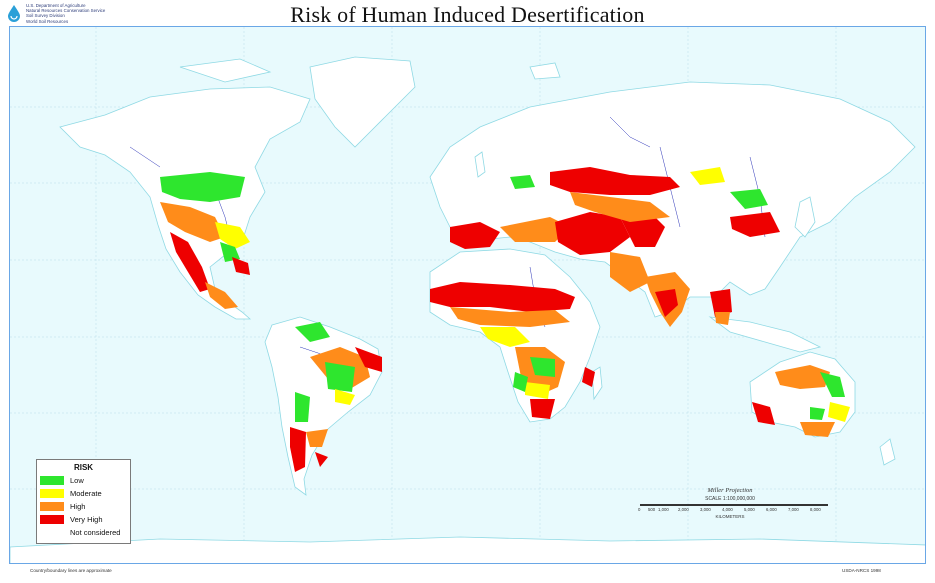 The image size is (935, 583). Describe the element at coordinates (47, 21) in the screenshot. I see `agency-line: World Soil Resources` at that location.